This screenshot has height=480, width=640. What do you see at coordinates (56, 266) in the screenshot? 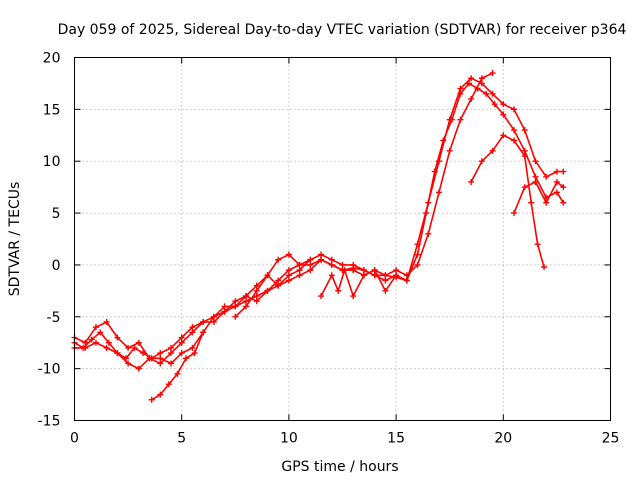
I see `y-tick-label: 0` at bounding box center [56, 266].